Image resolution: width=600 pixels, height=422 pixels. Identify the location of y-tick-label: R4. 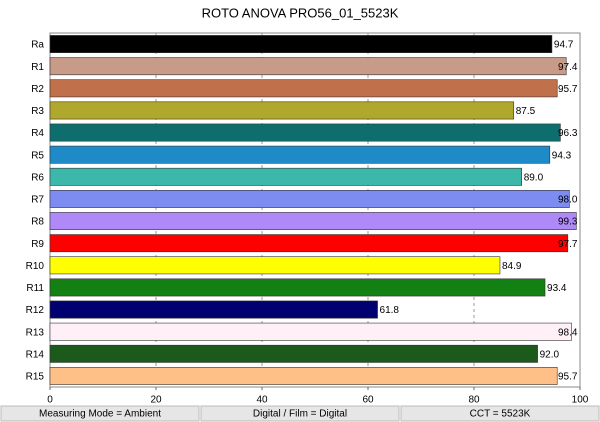
(37, 133).